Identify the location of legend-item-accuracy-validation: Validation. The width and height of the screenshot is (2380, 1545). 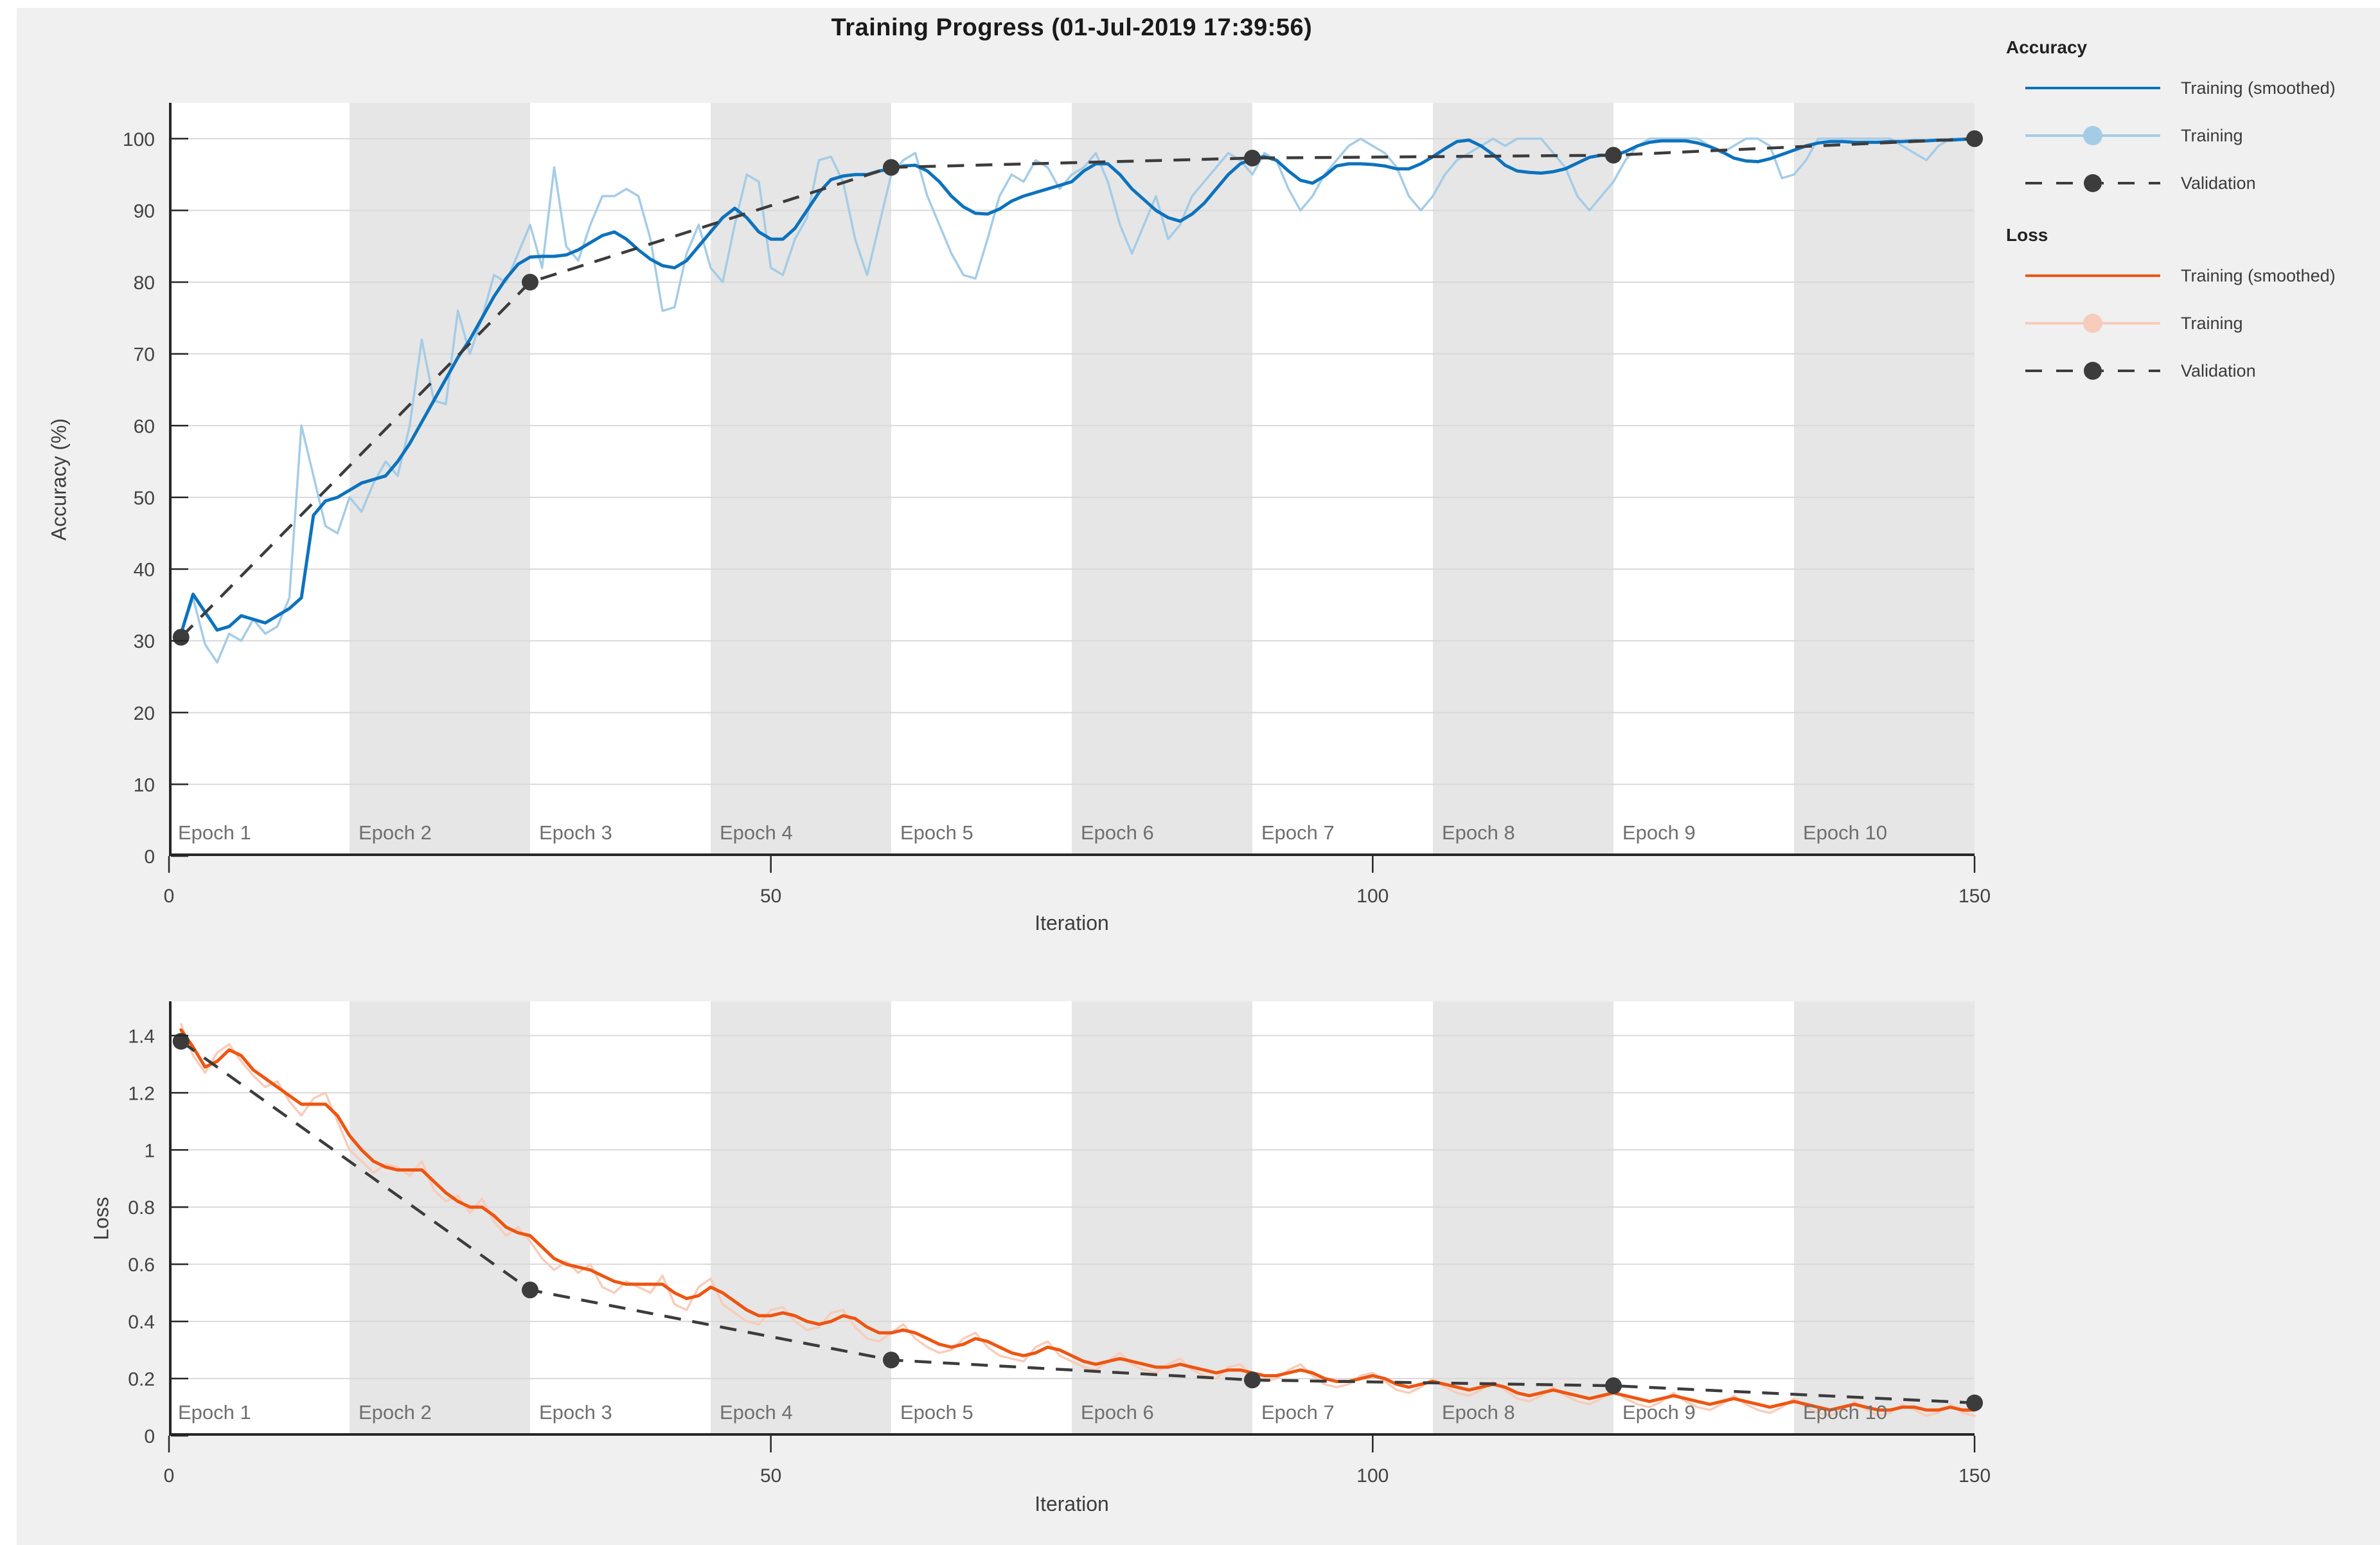
(2188, 183).